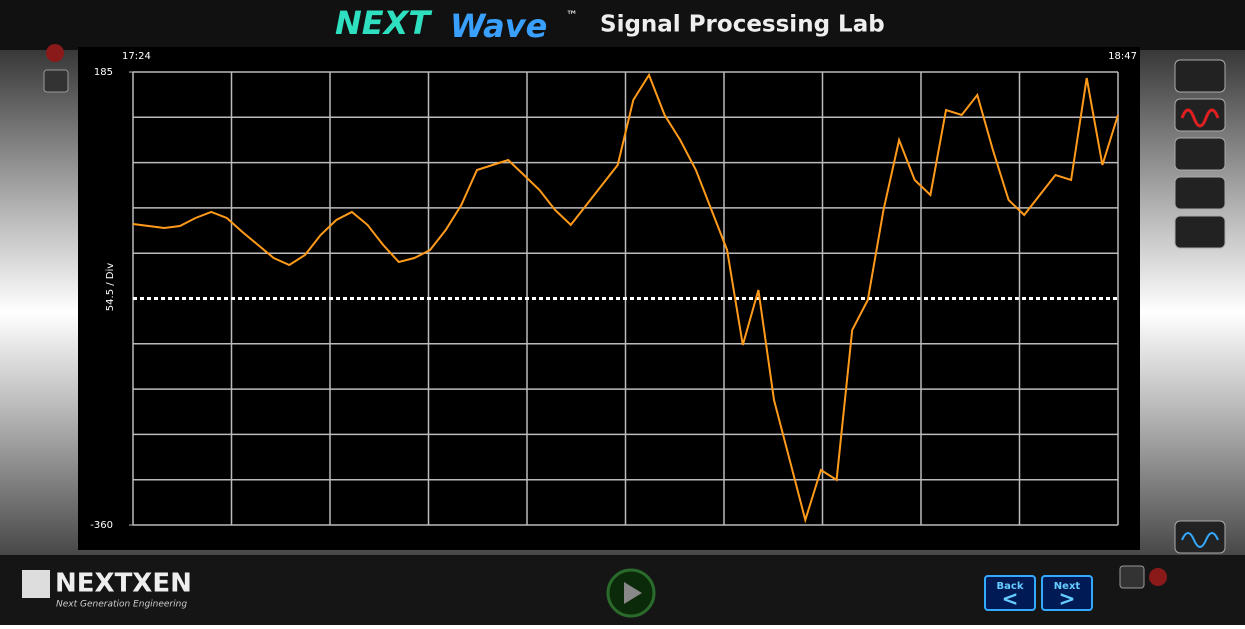  I want to click on y-tick-label: -360, so click(101, 525).